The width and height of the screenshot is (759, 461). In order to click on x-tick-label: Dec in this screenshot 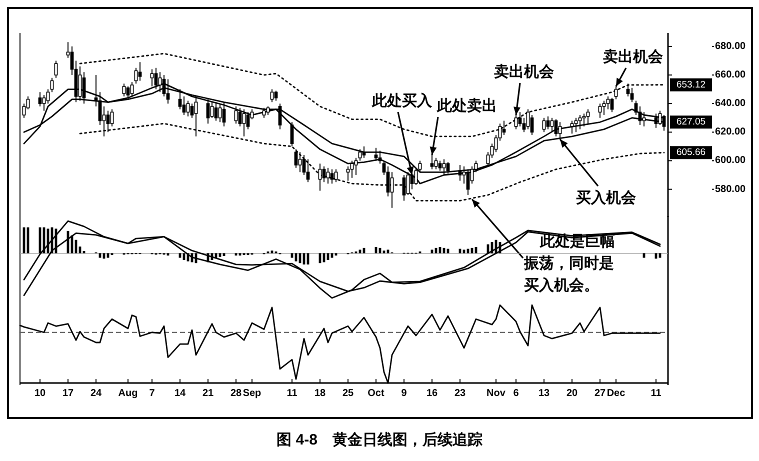, I will do `click(616, 393)`.